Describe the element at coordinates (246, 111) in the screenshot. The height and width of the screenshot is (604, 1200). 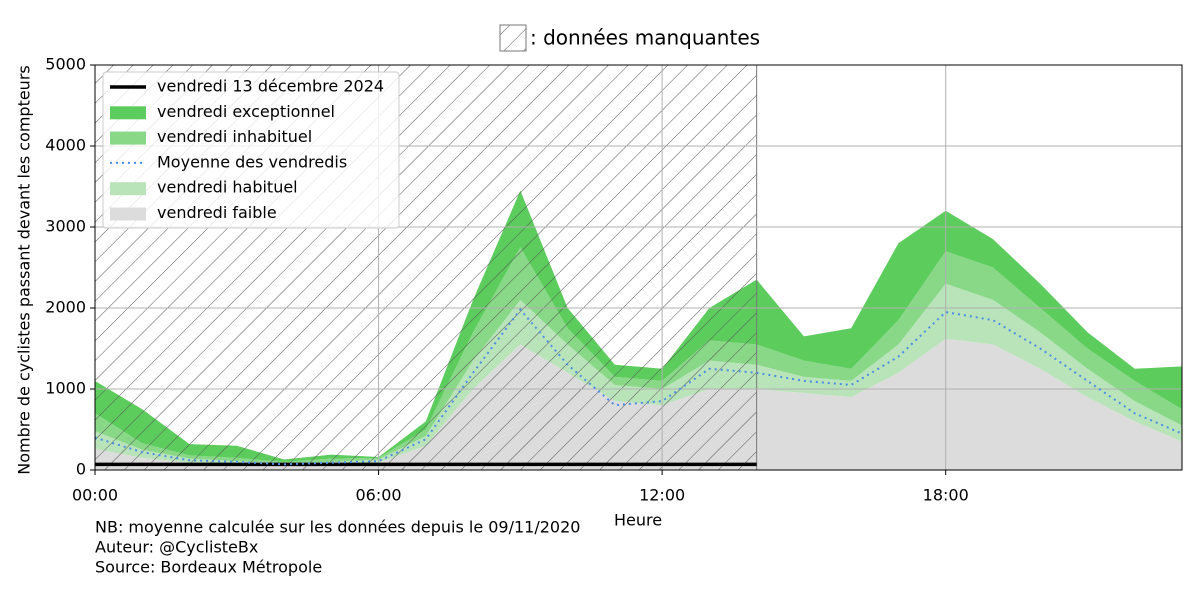
I see `legend-label: vendredi exceptionnel` at that location.